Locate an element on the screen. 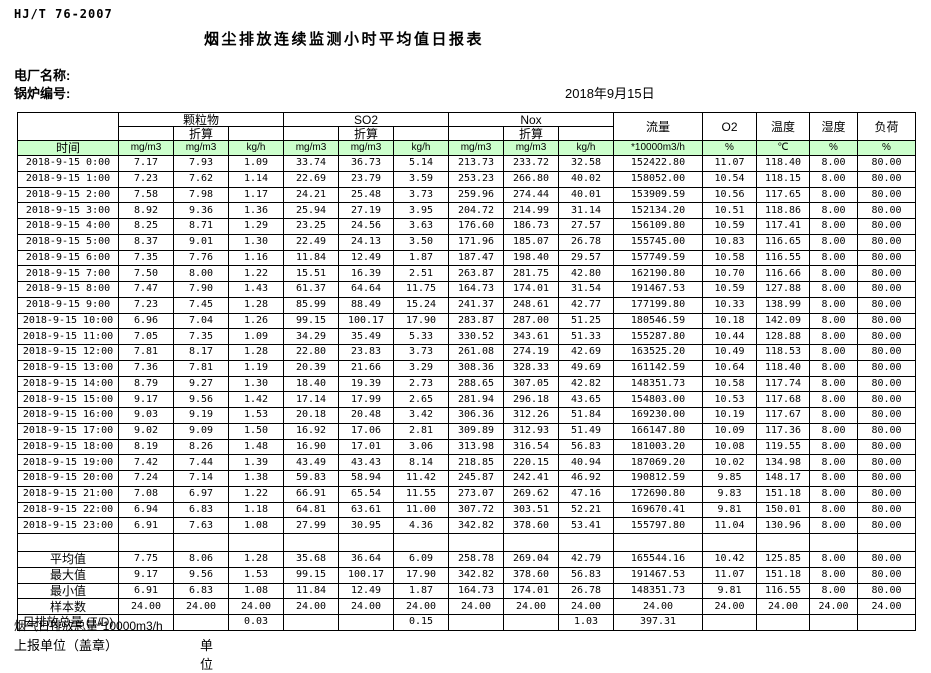 This screenshot has width=931, height=673. value-cell: 42.77 is located at coordinates (586, 305).